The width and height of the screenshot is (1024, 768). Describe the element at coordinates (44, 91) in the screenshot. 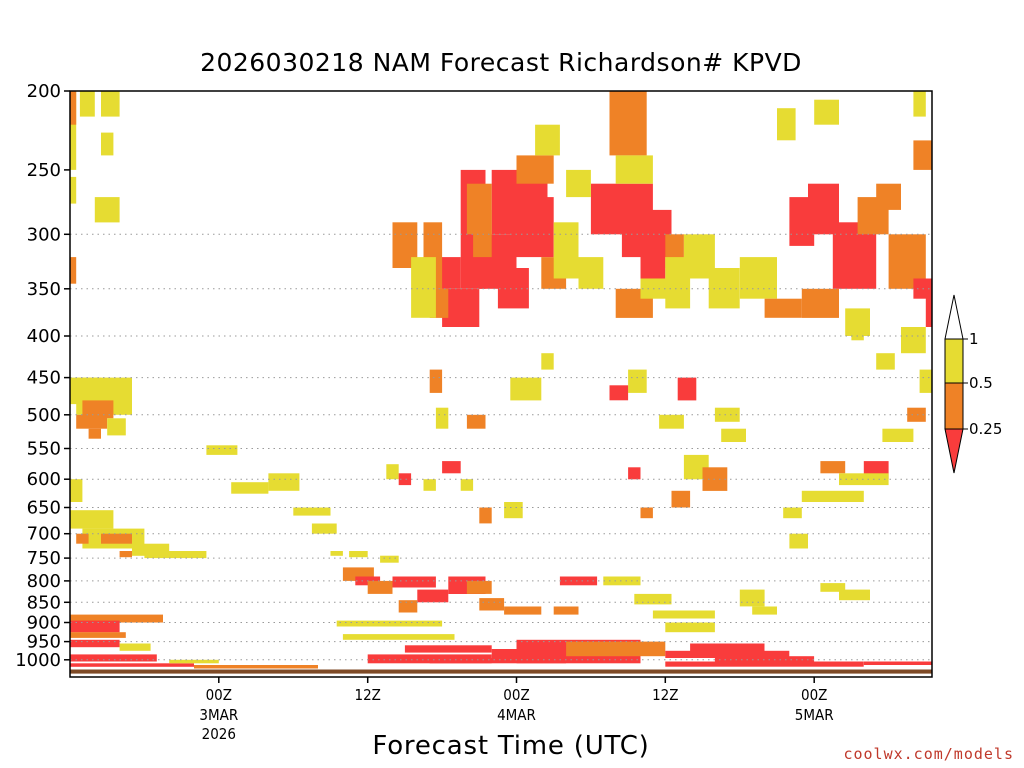

I see `y-tick-label: 200` at that location.